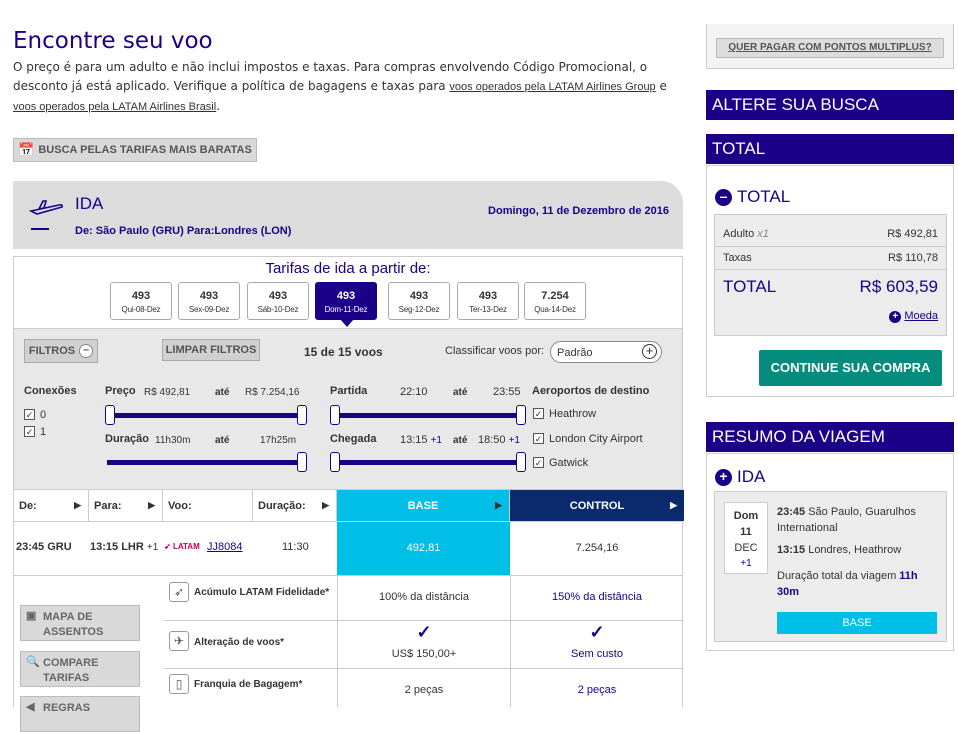 The image size is (958, 732). What do you see at coordinates (830, 105) in the screenshot?
I see `change-search-header: ALTERE SUA BUSCA` at bounding box center [830, 105].